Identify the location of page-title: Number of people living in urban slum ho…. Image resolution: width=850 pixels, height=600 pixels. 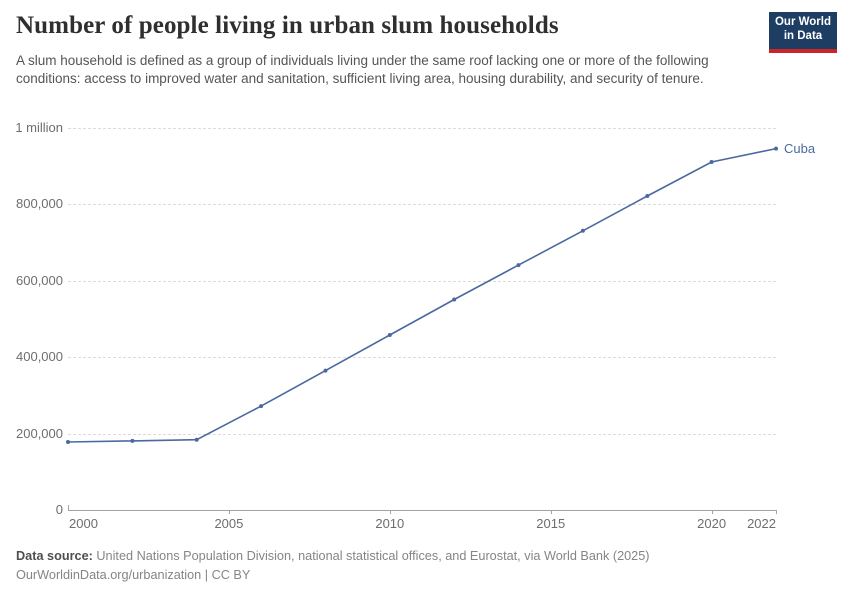
(287, 25).